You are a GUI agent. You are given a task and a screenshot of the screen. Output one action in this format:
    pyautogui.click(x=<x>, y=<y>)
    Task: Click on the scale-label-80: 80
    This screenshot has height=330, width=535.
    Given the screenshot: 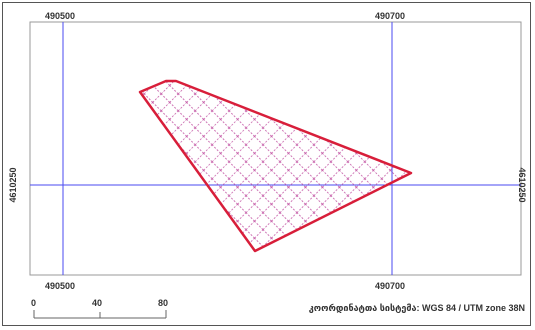 What is the action you would take?
    pyautogui.click(x=163, y=303)
    